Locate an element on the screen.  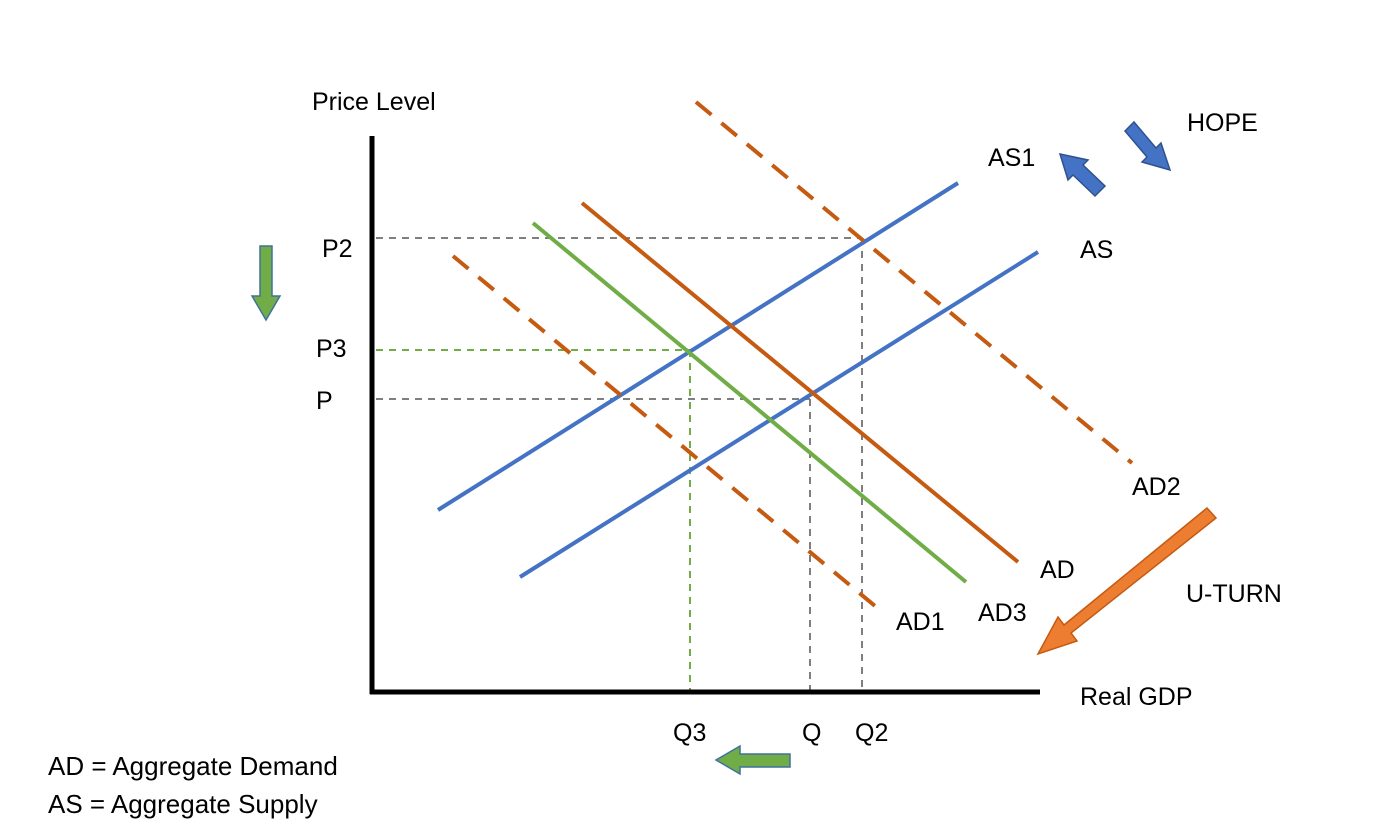
ad2-curve is located at coordinates (914, 282).